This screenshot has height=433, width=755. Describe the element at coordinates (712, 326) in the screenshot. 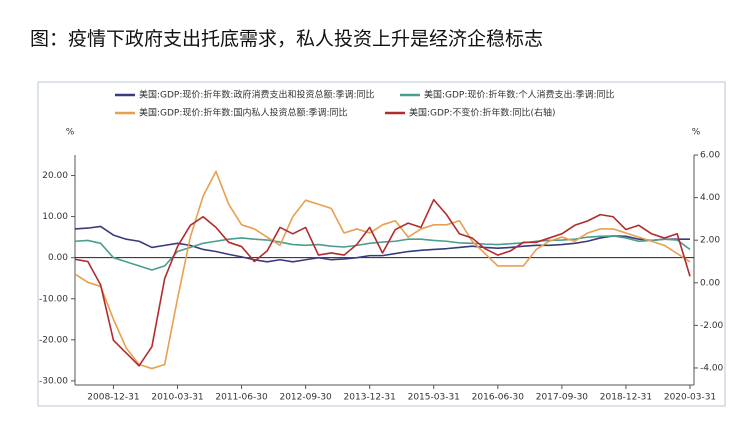

I see `y2-tick-label: -2.00` at that location.